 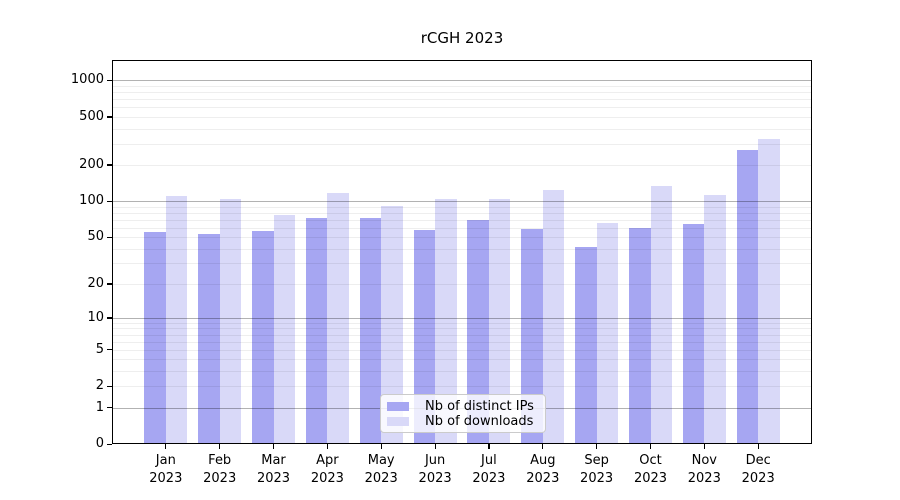 I want to click on y-tick-label: 200, so click(x=91, y=164).